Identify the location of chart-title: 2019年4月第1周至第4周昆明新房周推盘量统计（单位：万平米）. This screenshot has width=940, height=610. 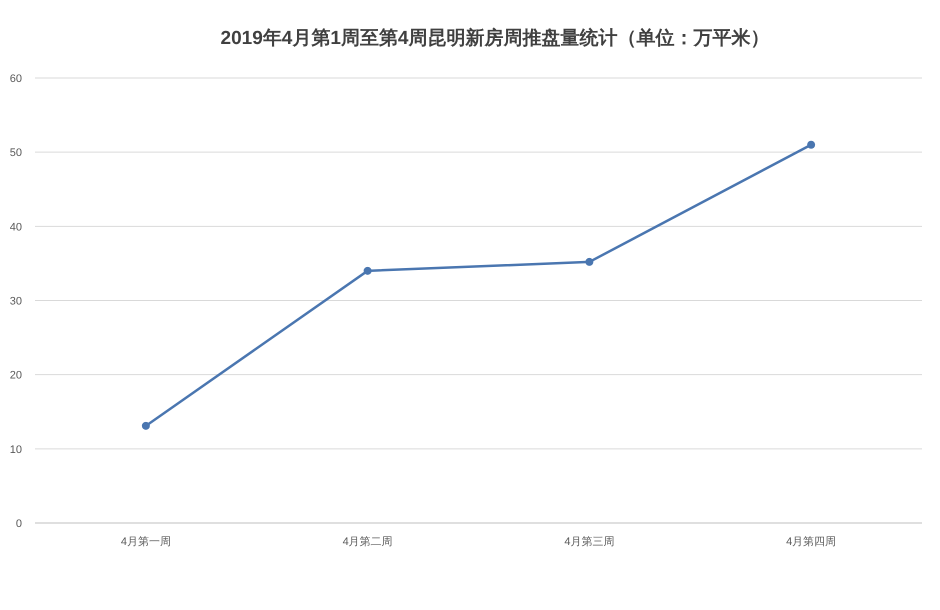
(495, 38).